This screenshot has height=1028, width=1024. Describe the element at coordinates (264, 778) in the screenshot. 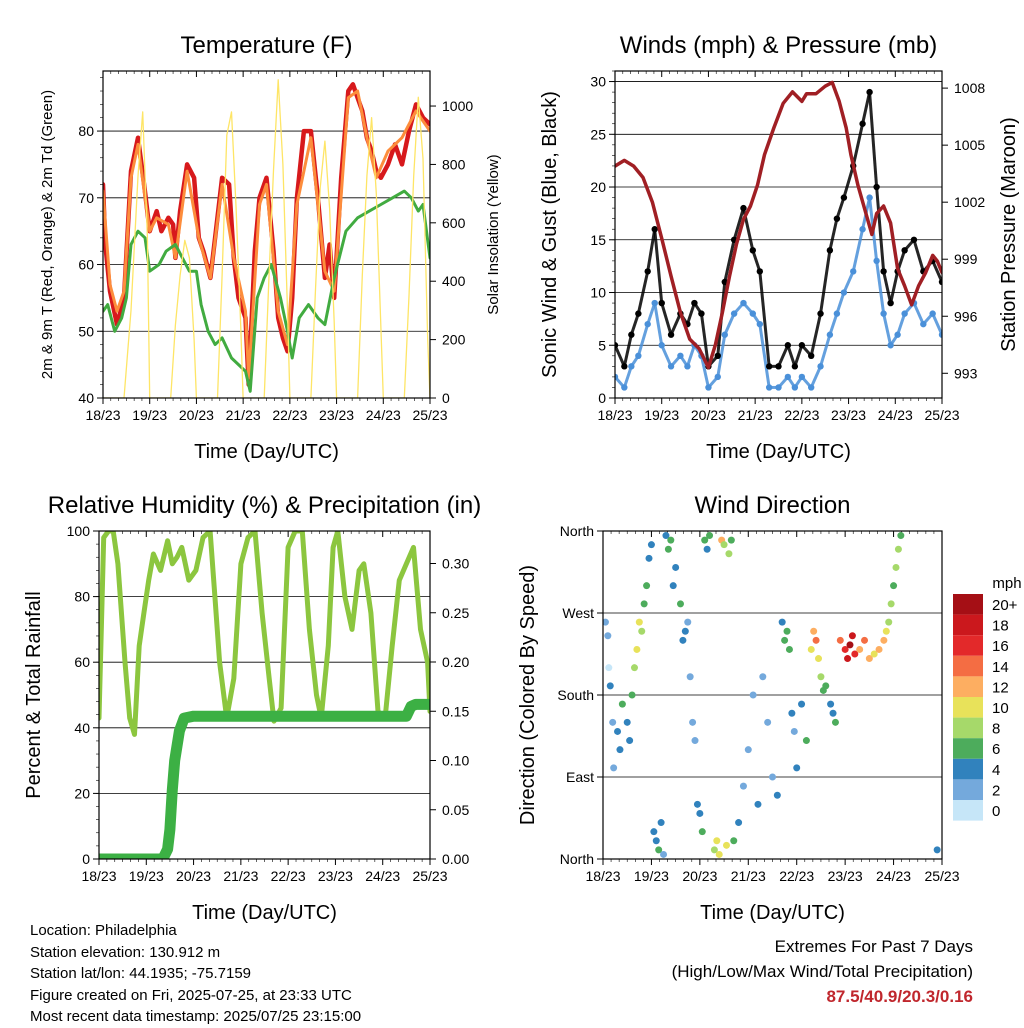

I see `series-total-rainfall` at that location.